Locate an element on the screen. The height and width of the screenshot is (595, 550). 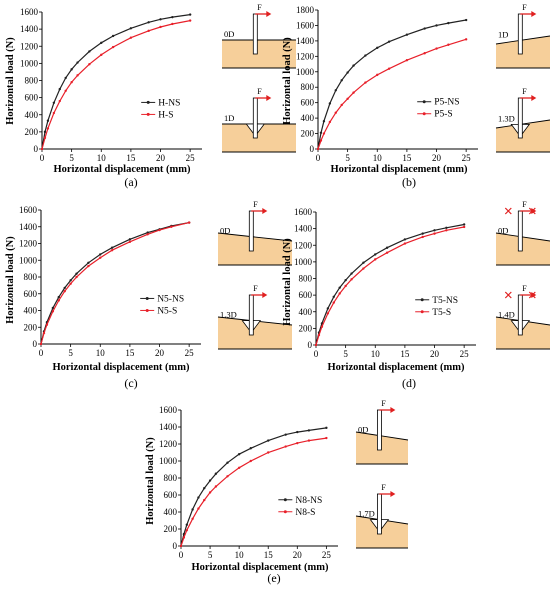
legend-label-s: N5-S is located at coordinates (167, 311).